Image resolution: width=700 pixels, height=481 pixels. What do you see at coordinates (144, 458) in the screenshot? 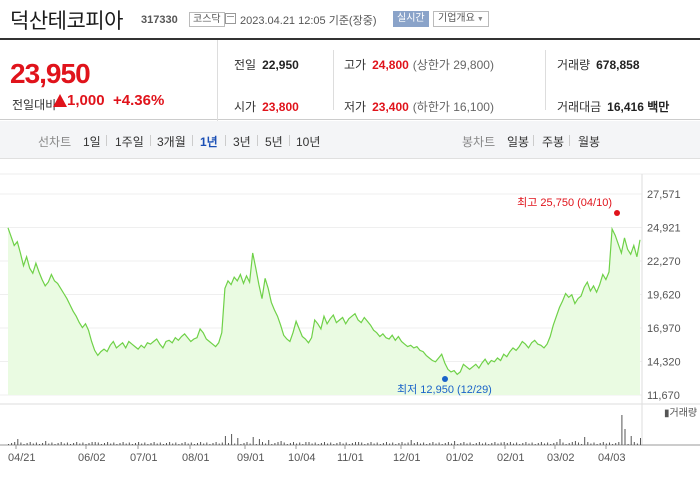
I see `x-tick-label: 07/01` at bounding box center [144, 458].